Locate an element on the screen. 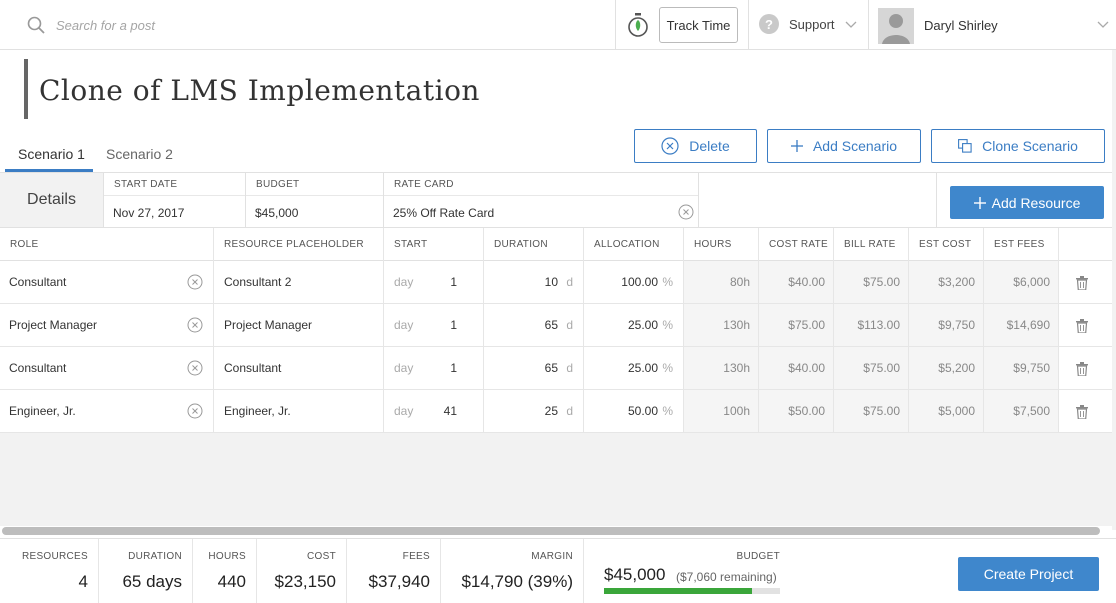 This screenshot has width=1116, height=603. header-cost-rate: COST RATE is located at coordinates (796, 244).